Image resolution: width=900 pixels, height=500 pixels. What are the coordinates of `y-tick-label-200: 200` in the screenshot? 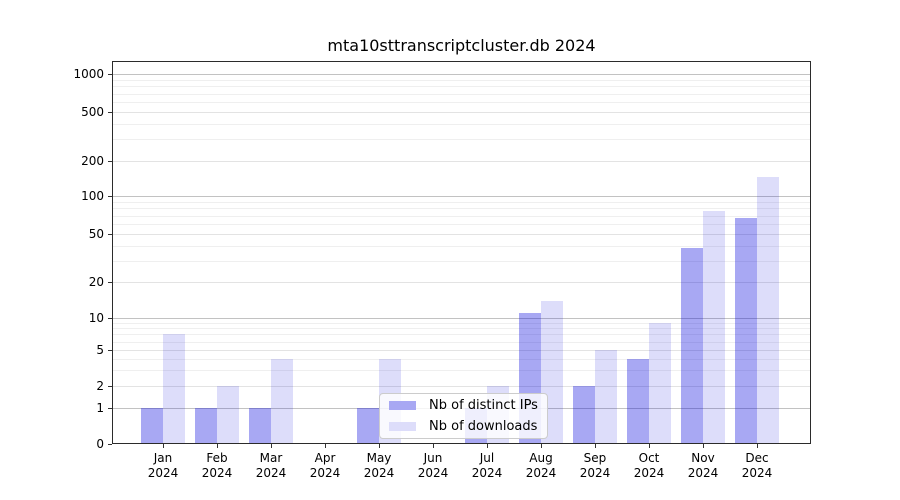 It's located at (92, 161).